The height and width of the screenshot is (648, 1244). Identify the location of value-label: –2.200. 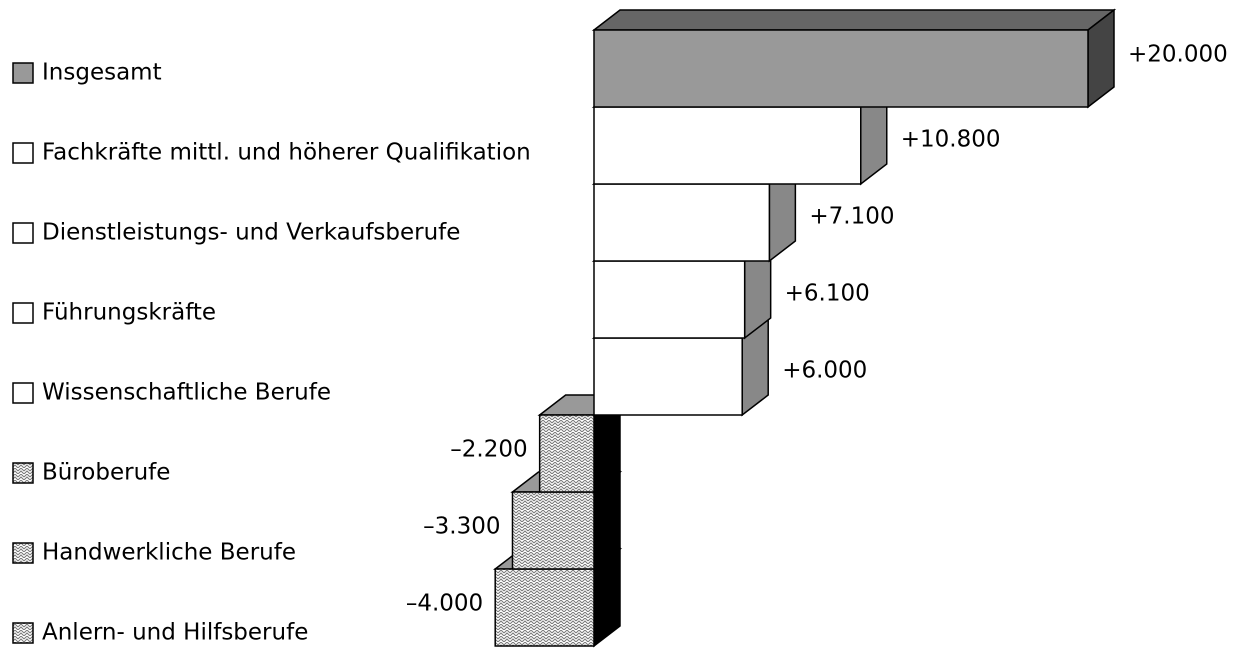
(488, 450).